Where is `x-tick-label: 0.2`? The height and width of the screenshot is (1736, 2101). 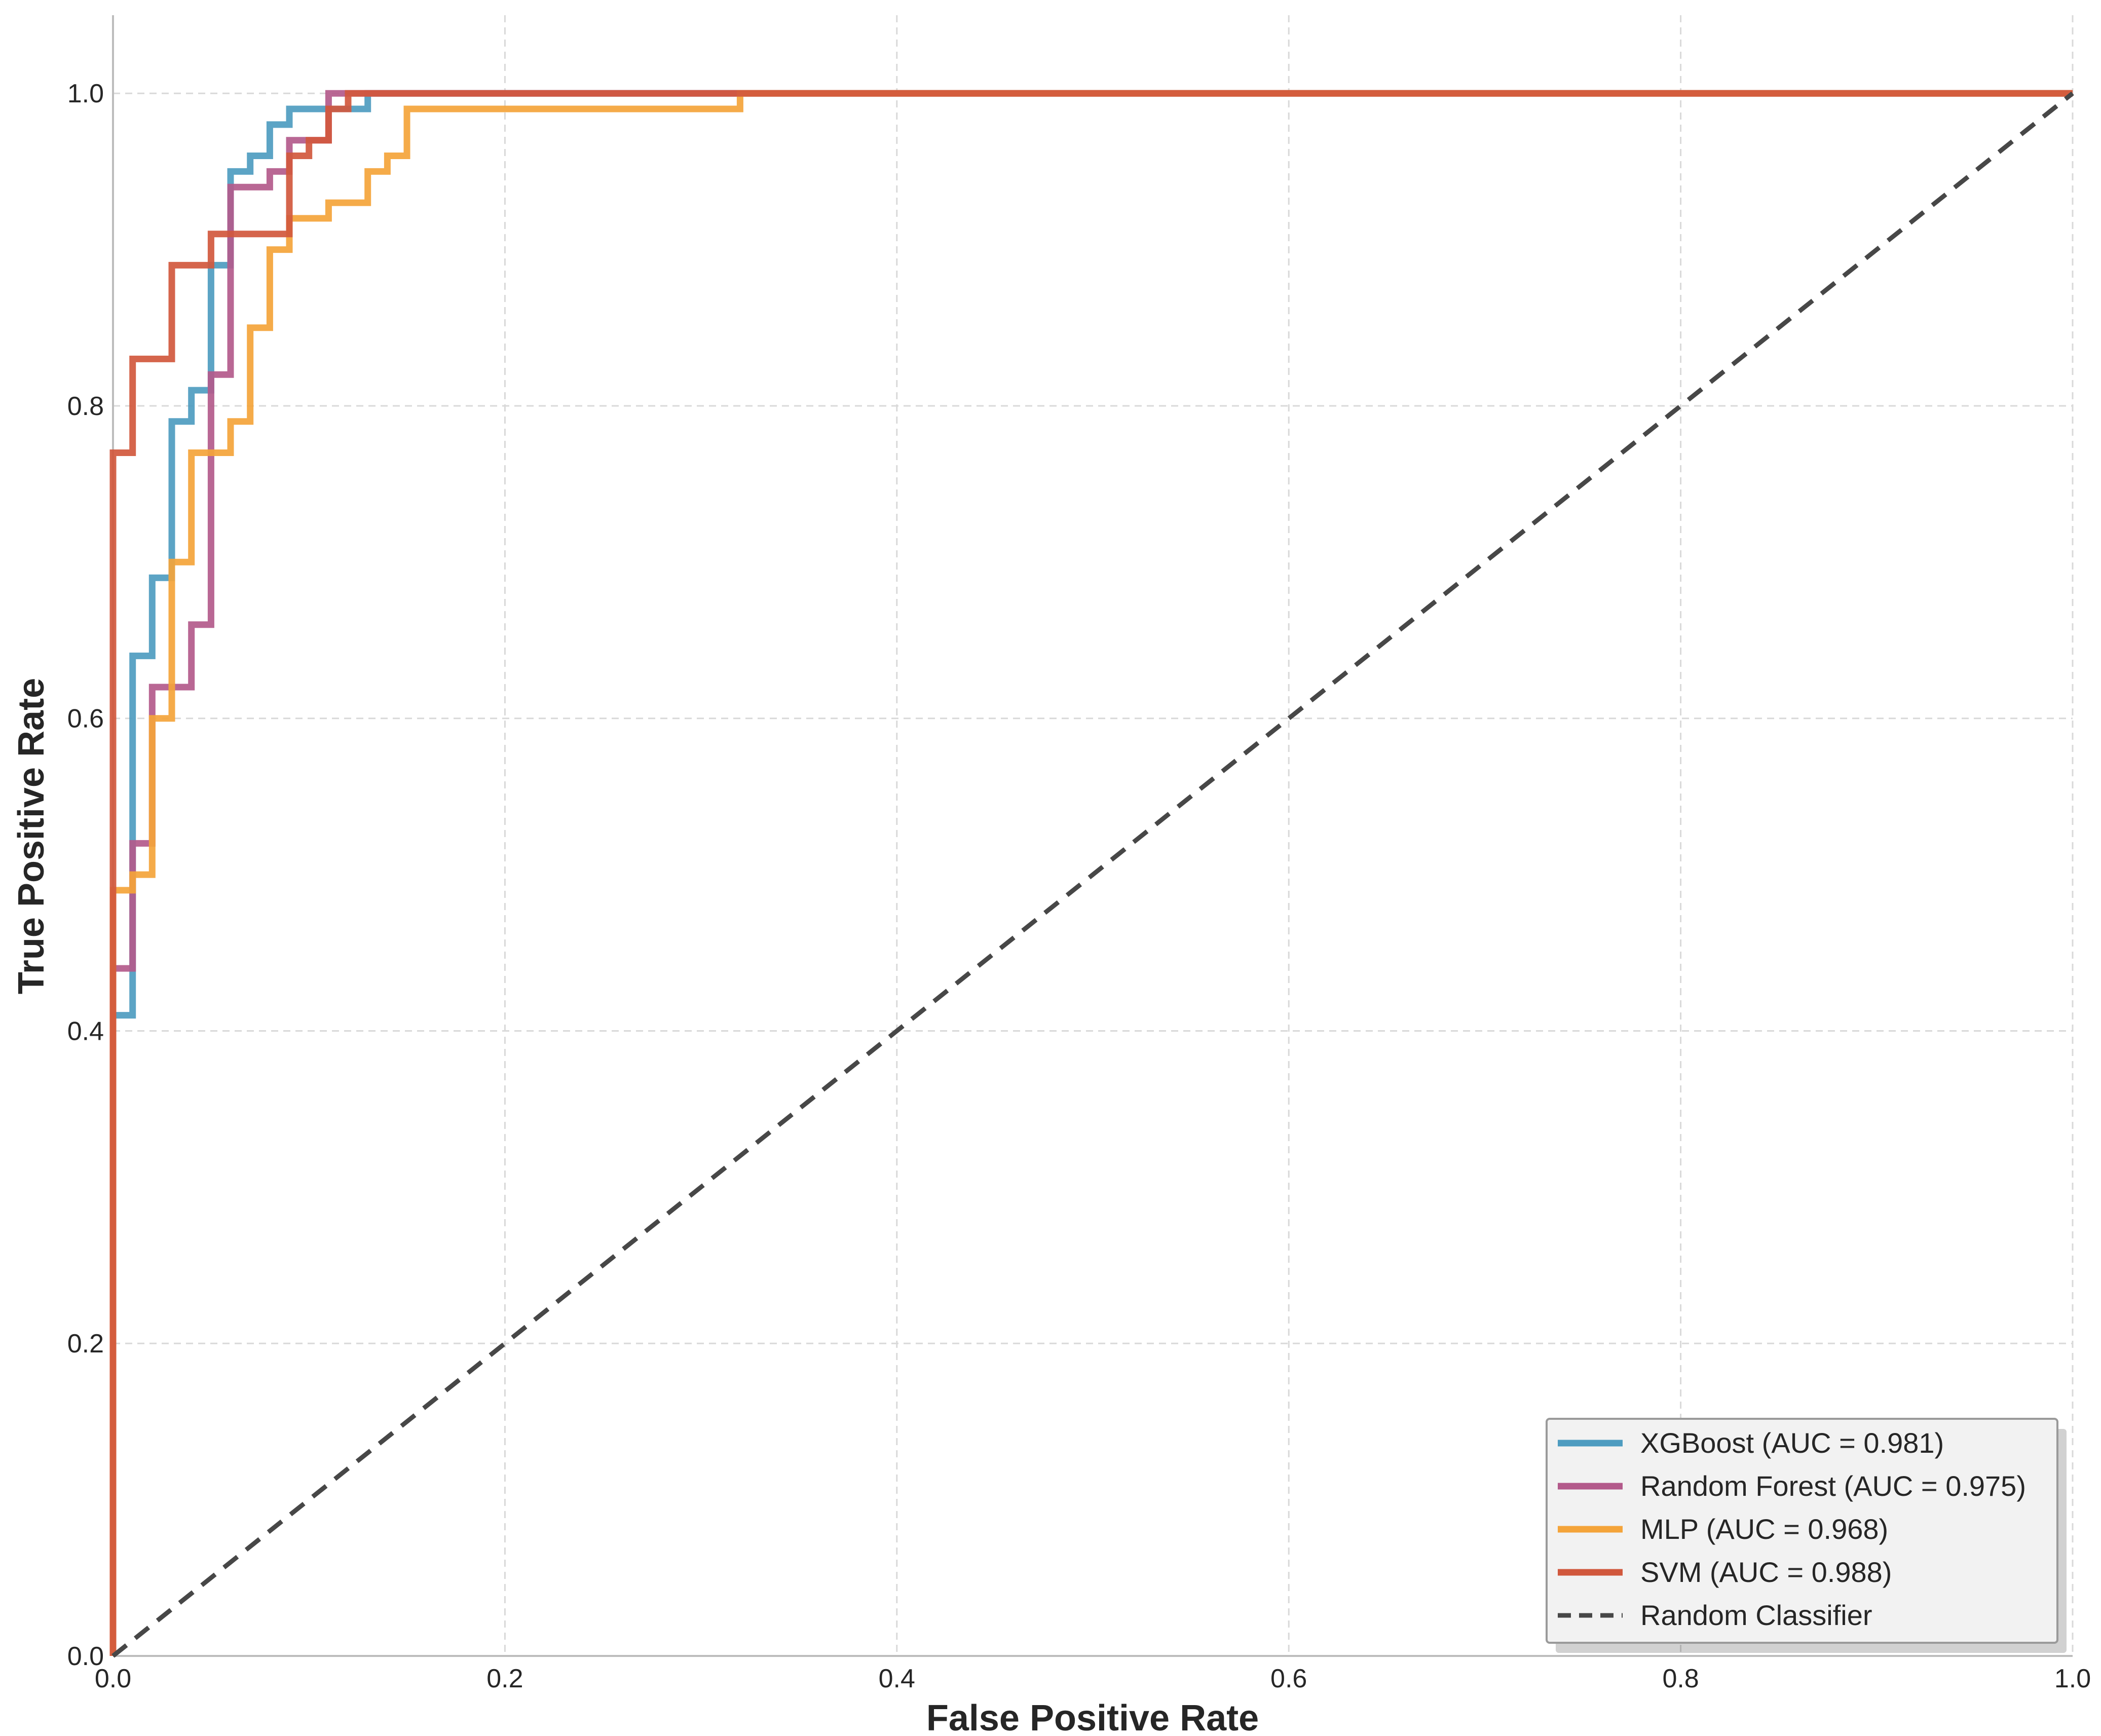
x-tick-label: 0.2 is located at coordinates (504, 1678).